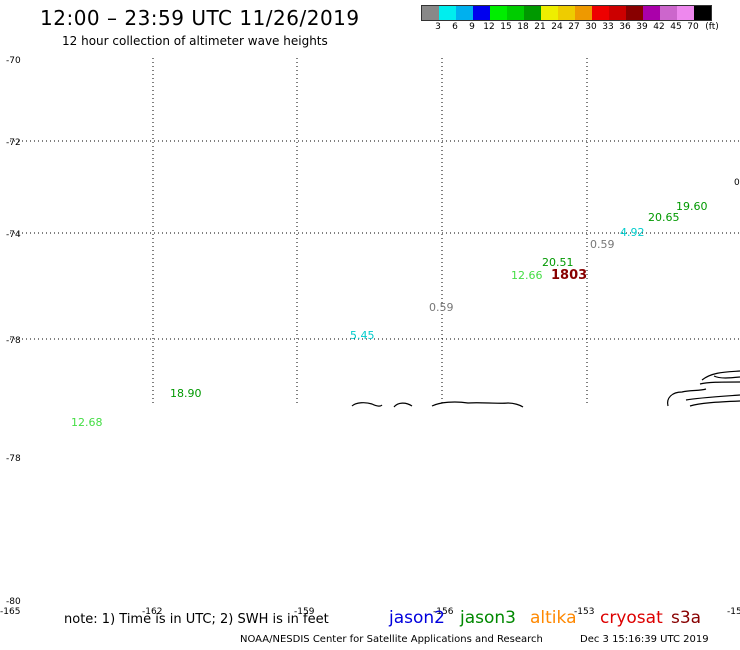 This screenshot has height=650, width=740. I want to click on color-scale-label: 70, so click(693, 27).